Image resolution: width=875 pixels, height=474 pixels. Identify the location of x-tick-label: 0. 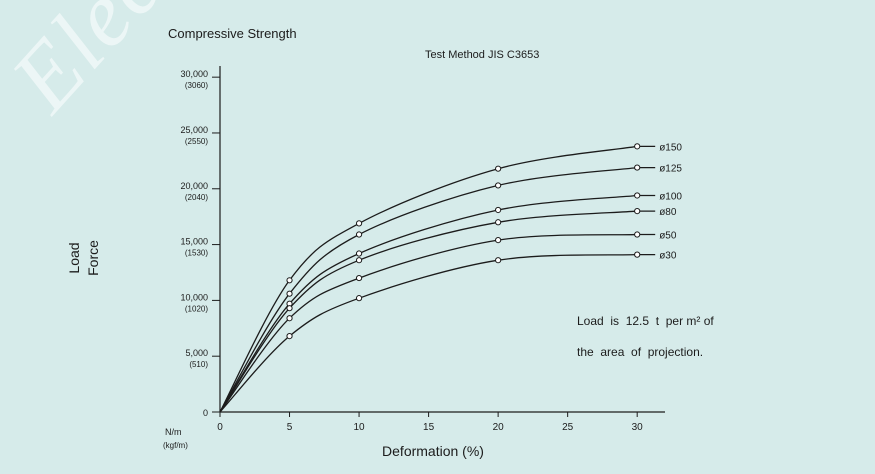
(220, 427).